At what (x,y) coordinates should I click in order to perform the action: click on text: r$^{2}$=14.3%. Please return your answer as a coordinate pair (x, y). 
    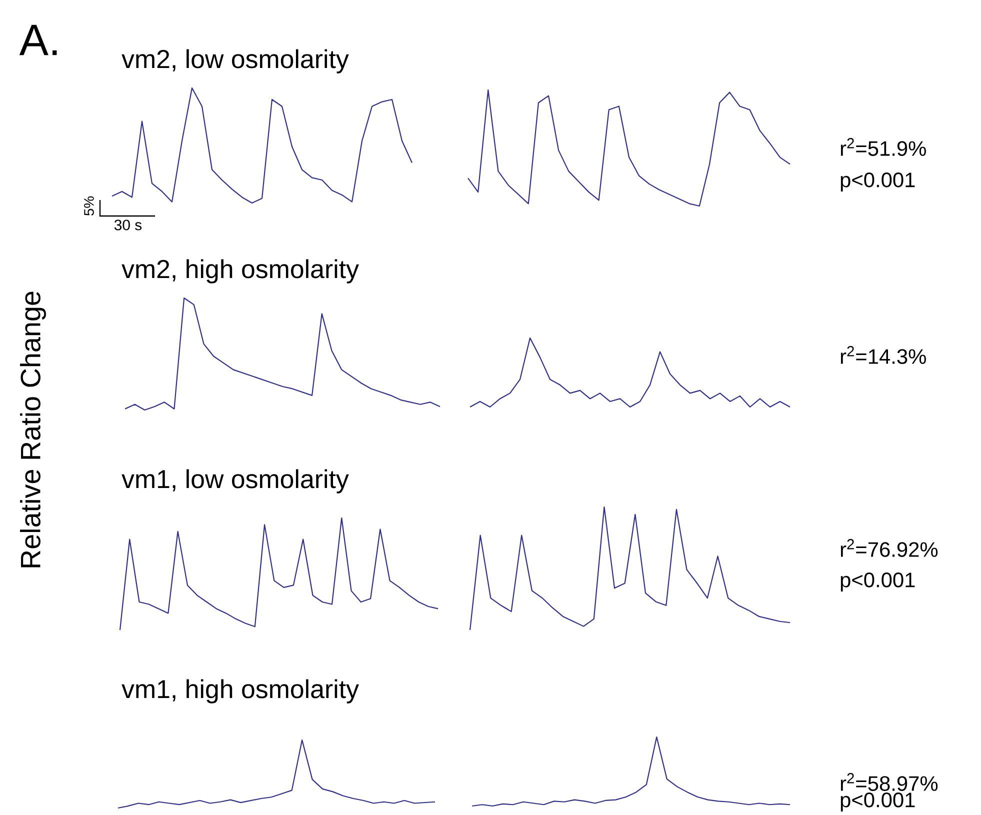
    Looking at the image, I should click on (883, 355).